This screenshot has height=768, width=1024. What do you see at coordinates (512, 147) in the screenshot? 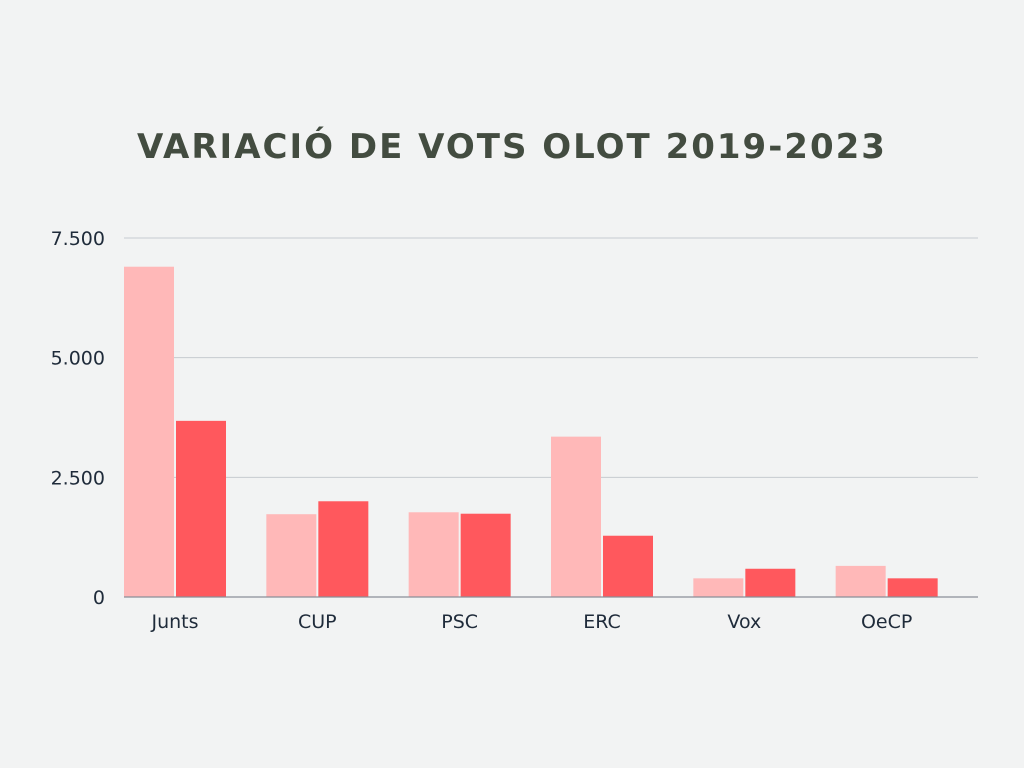
I see `chart-title: VARIACIÓ DE VOTS OLOT 2019-2023` at bounding box center [512, 147].